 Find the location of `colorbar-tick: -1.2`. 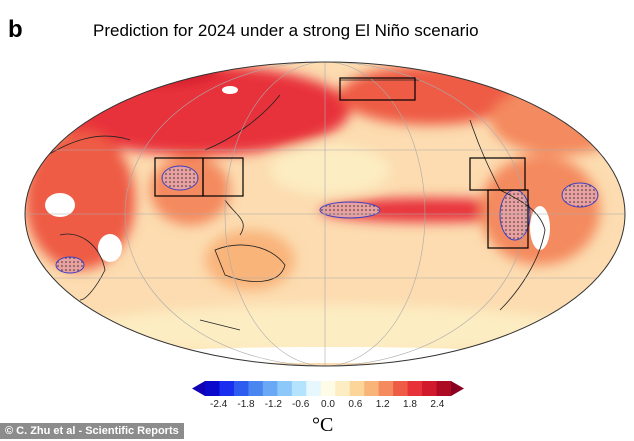

colorbar-tick: -1.2 is located at coordinates (273, 404).